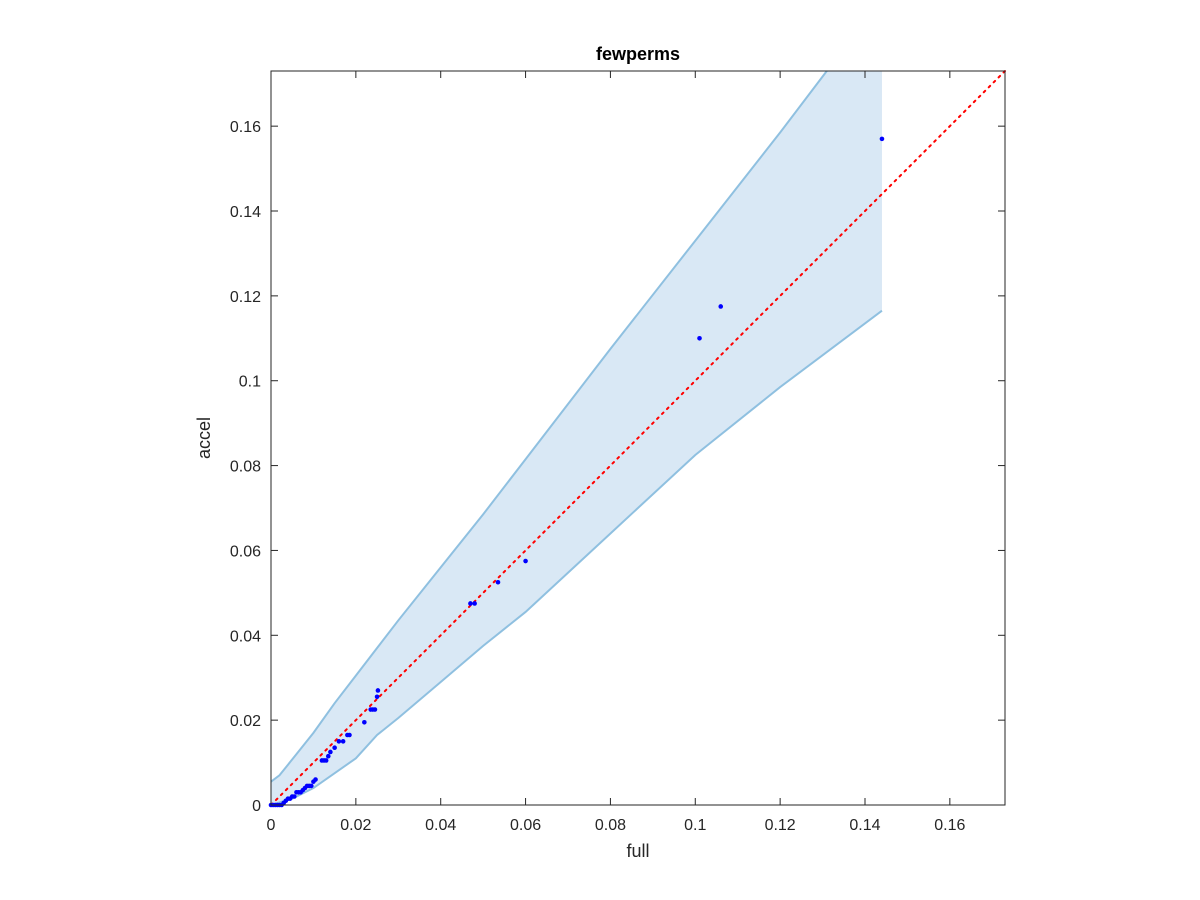  What do you see at coordinates (355, 825) in the screenshot?
I see `x-tick-label: 0.02` at bounding box center [355, 825].